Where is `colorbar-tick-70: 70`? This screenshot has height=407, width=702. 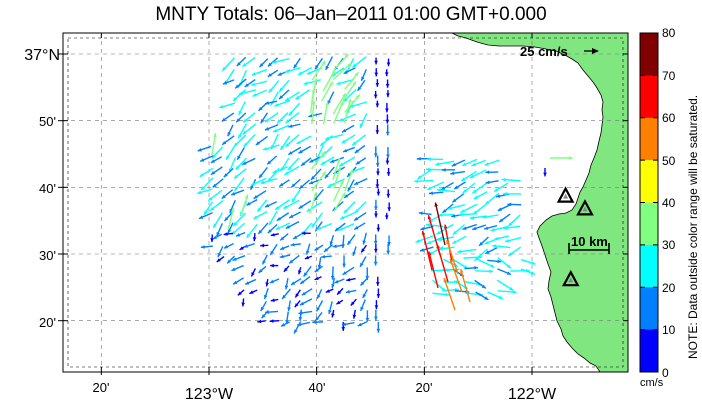 colorbar-tick-70: 70 is located at coordinates (669, 76).